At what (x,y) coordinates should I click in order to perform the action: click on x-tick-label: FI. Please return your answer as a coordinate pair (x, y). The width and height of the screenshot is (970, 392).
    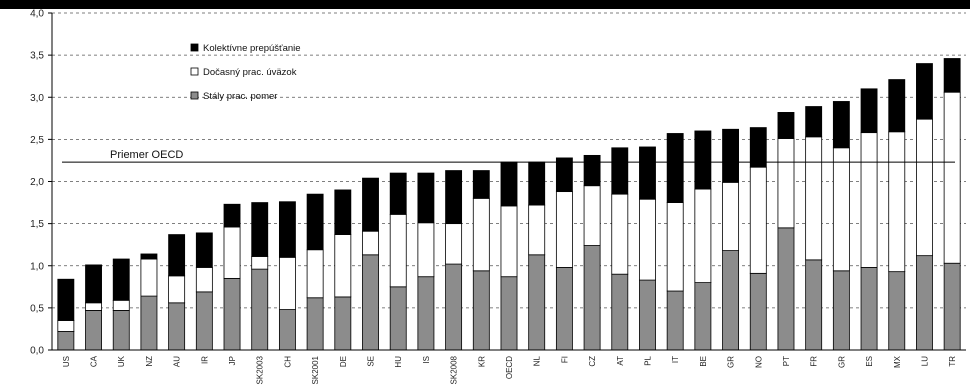
    Looking at the image, I should click on (564, 359).